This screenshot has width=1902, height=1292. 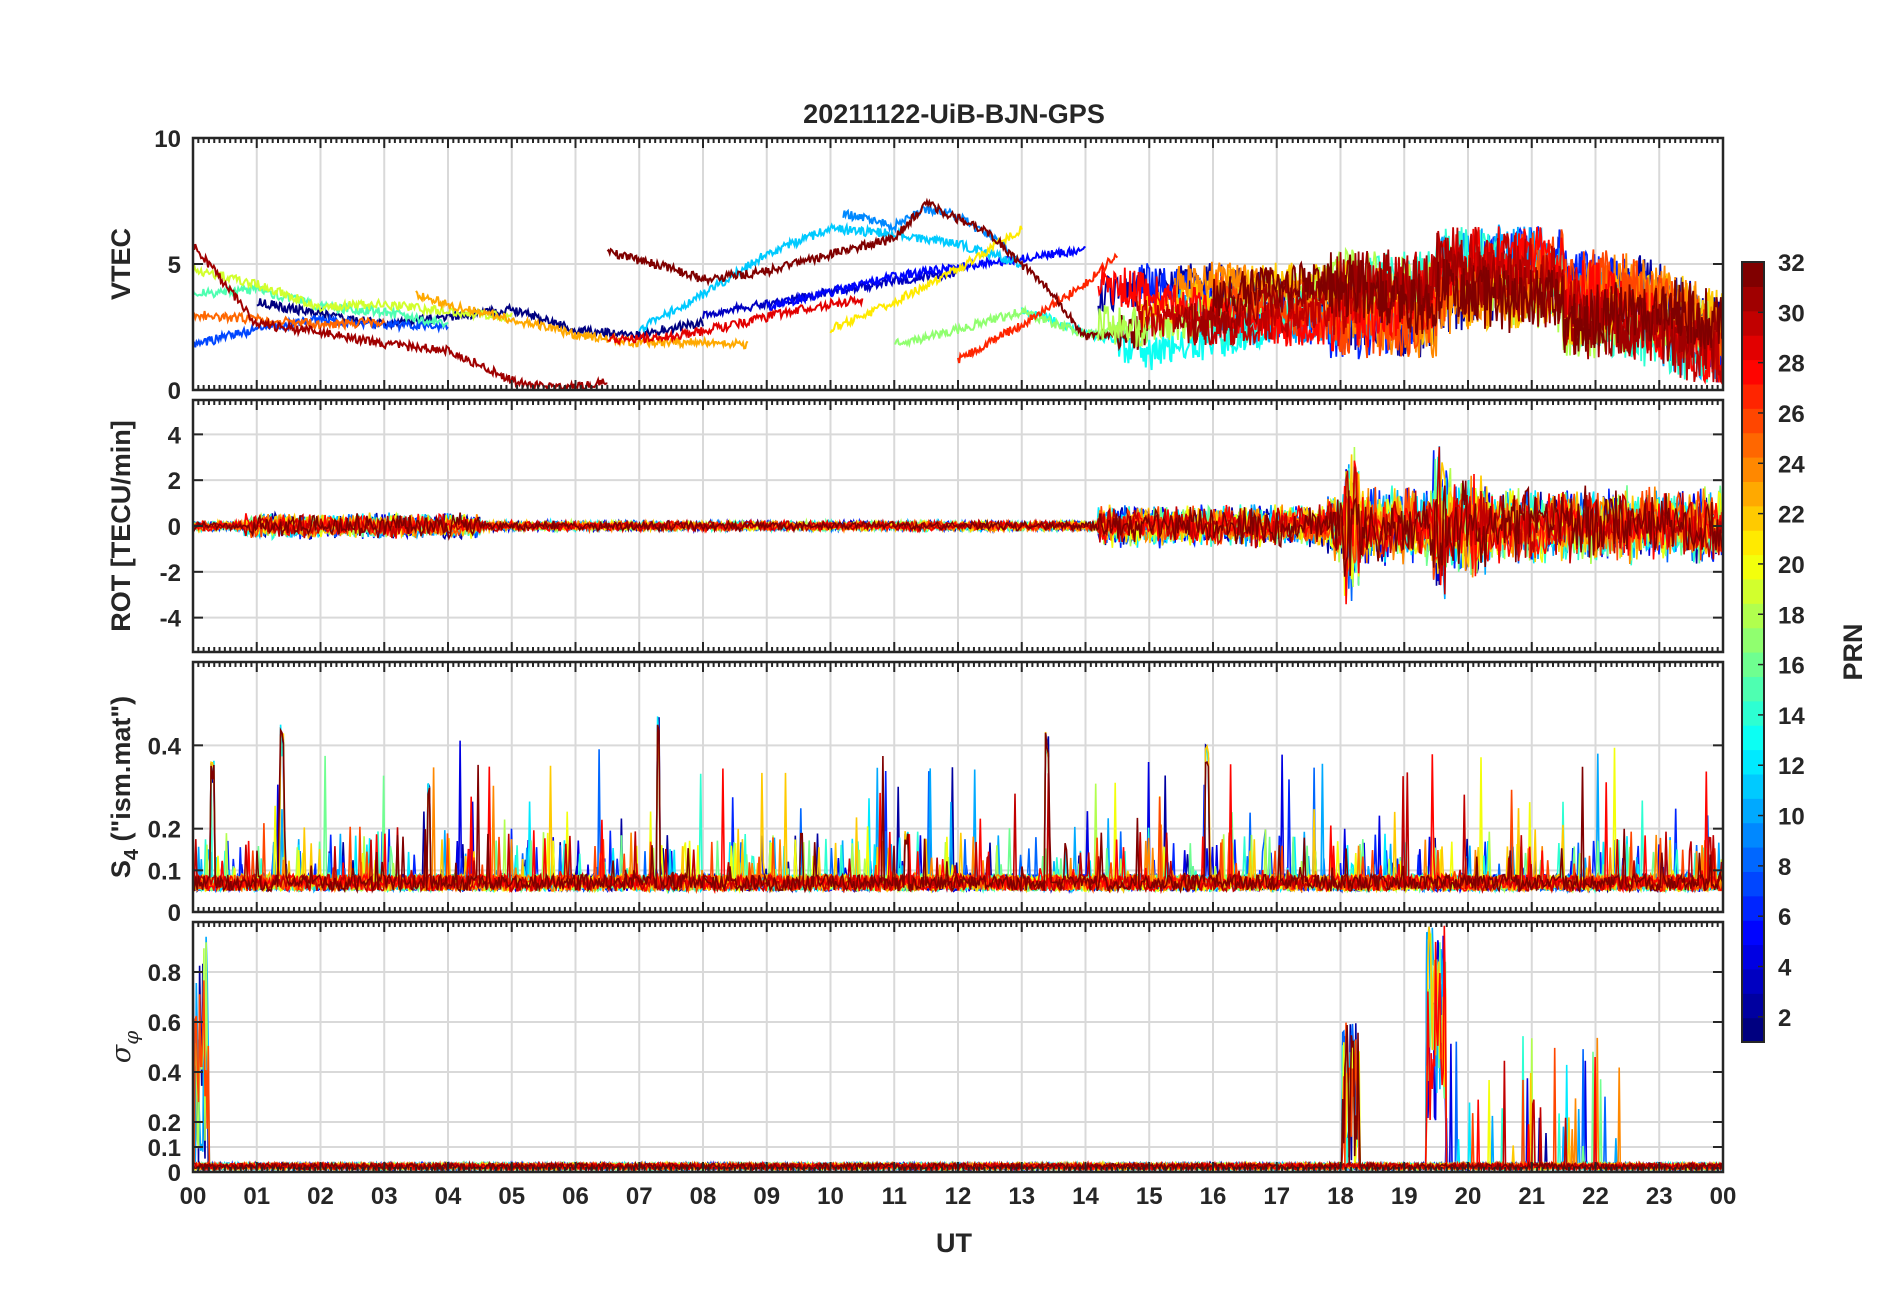 What do you see at coordinates (1791, 414) in the screenshot?
I see `colorbar-tick-label: 26` at bounding box center [1791, 414].